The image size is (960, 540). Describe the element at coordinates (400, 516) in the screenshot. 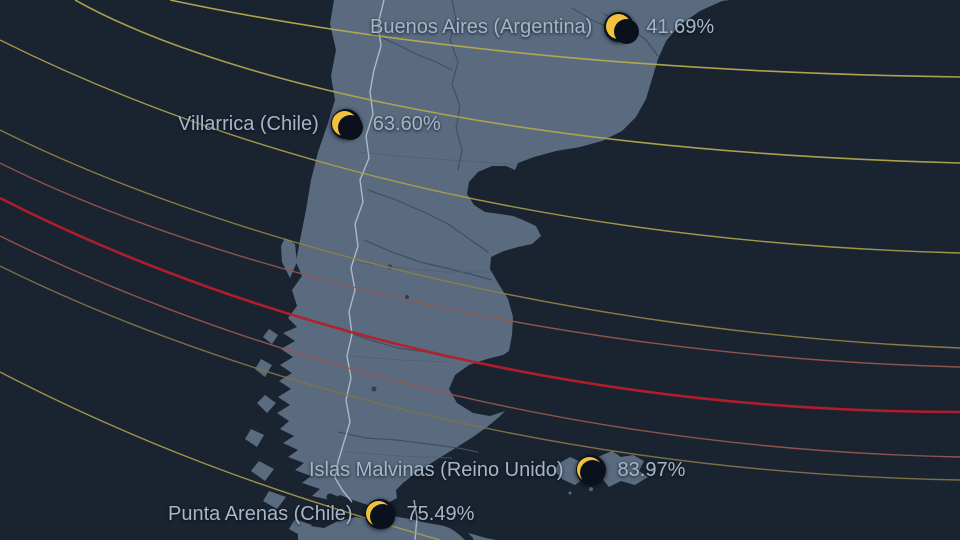

I see `strait-of-magellan` at that location.